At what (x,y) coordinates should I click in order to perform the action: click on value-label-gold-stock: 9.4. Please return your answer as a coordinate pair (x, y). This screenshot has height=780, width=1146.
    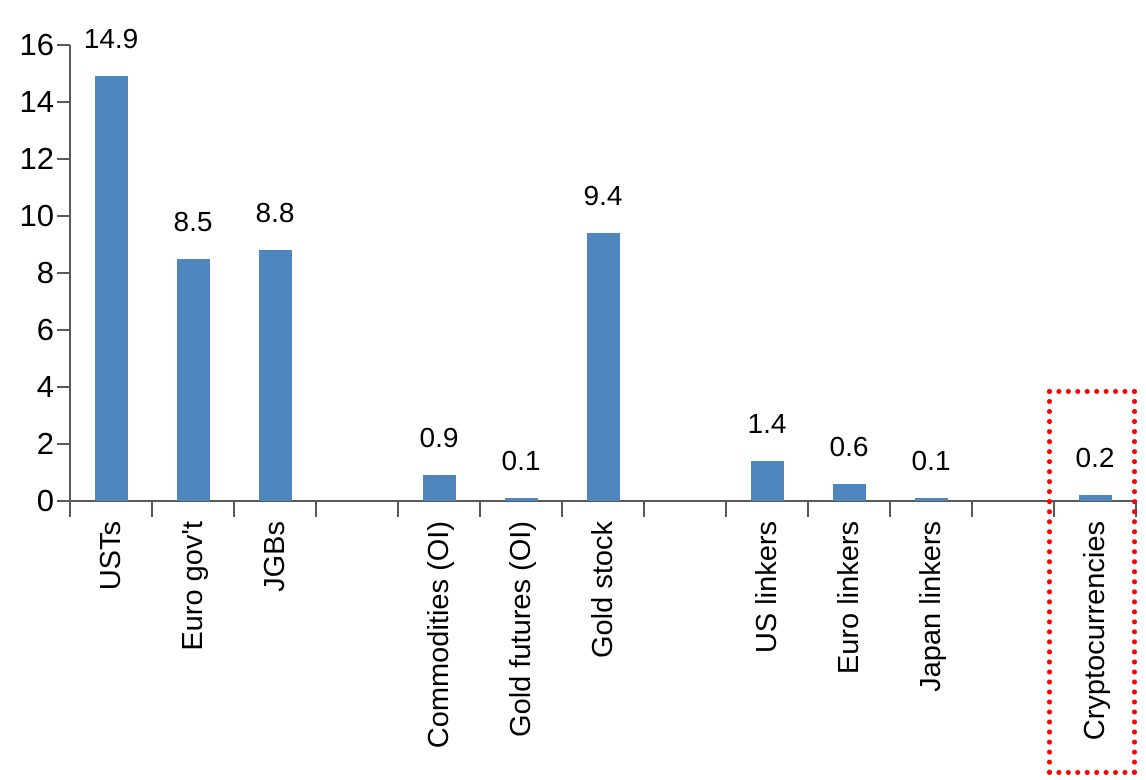
    Looking at the image, I should click on (603, 195).